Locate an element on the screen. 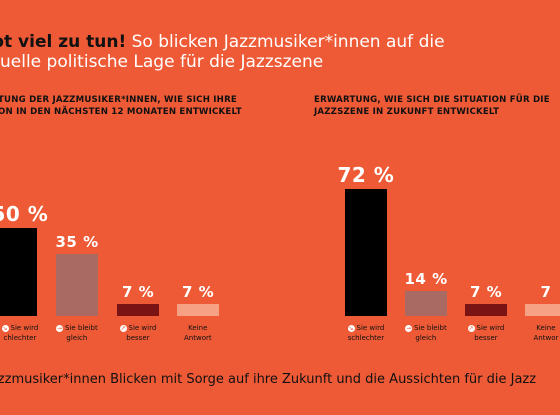 The width and height of the screenshot is (560, 415). chart-2-value-label-1: 72 % is located at coordinates (366, 175).